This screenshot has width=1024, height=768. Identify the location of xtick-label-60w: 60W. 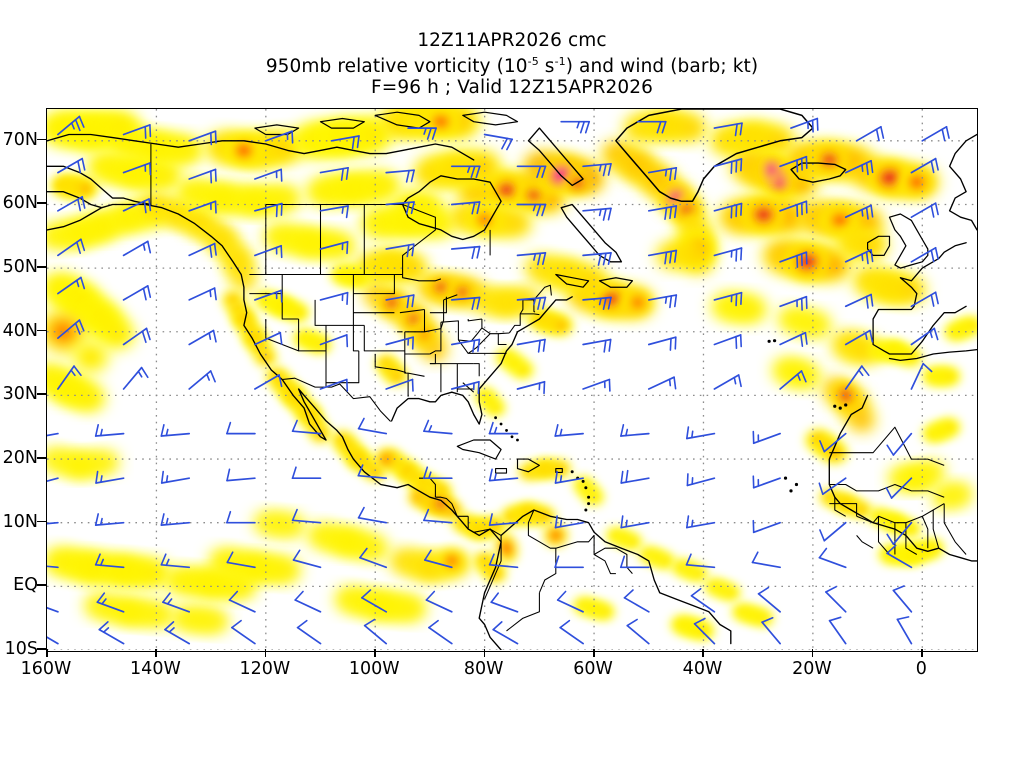
(593, 669).